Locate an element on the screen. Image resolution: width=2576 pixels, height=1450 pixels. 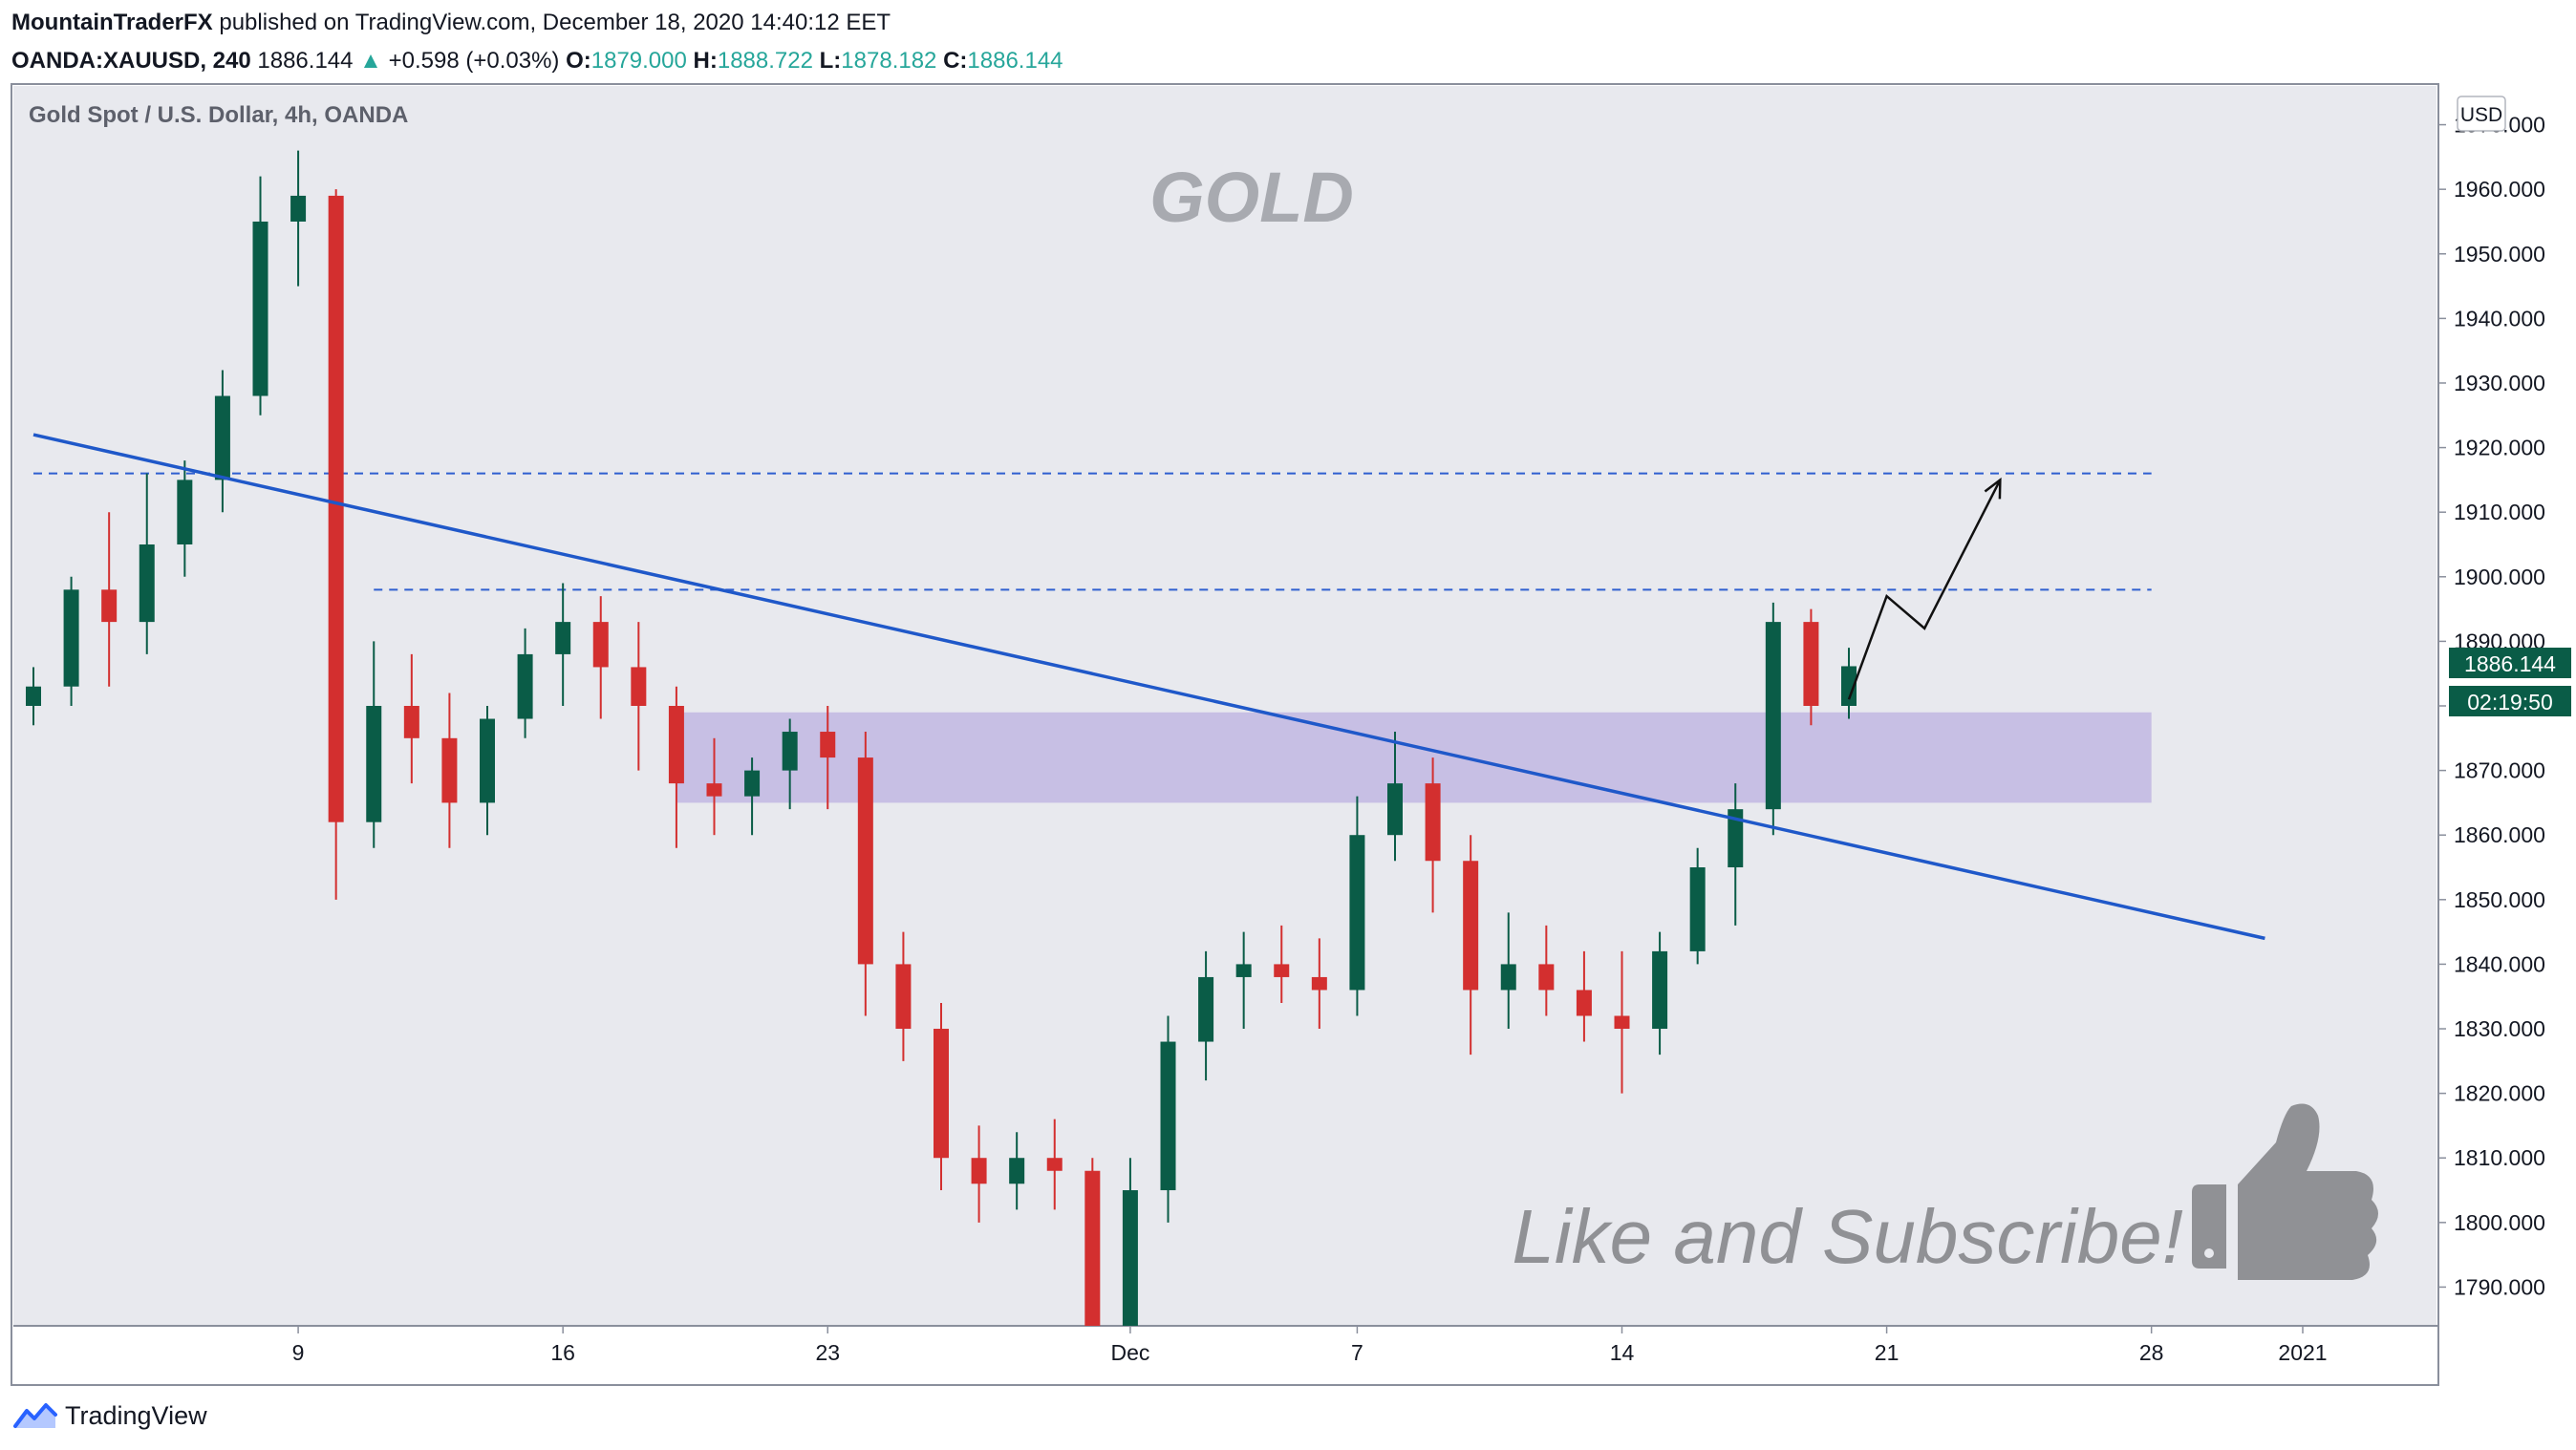
last-price-tag is located at coordinates (2510, 663).